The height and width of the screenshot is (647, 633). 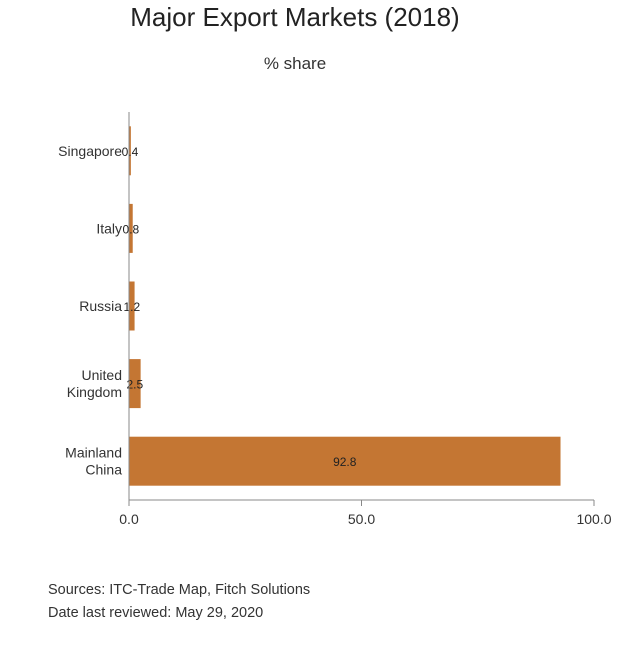 I want to click on x-tick-label: 100.0, so click(x=593, y=519).